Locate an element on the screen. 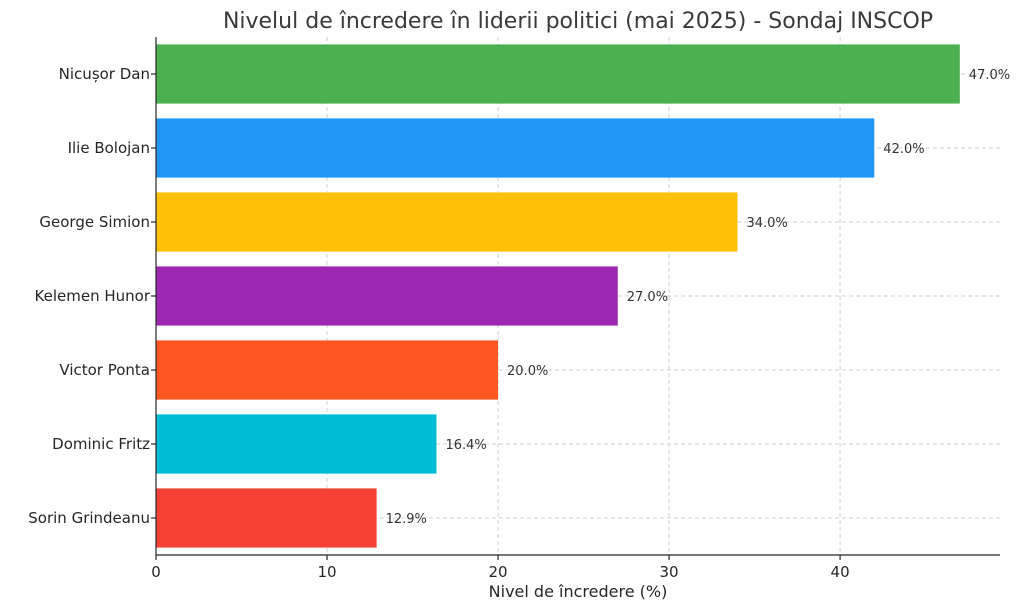  category-label: Nicușor Dan is located at coordinates (104, 74).